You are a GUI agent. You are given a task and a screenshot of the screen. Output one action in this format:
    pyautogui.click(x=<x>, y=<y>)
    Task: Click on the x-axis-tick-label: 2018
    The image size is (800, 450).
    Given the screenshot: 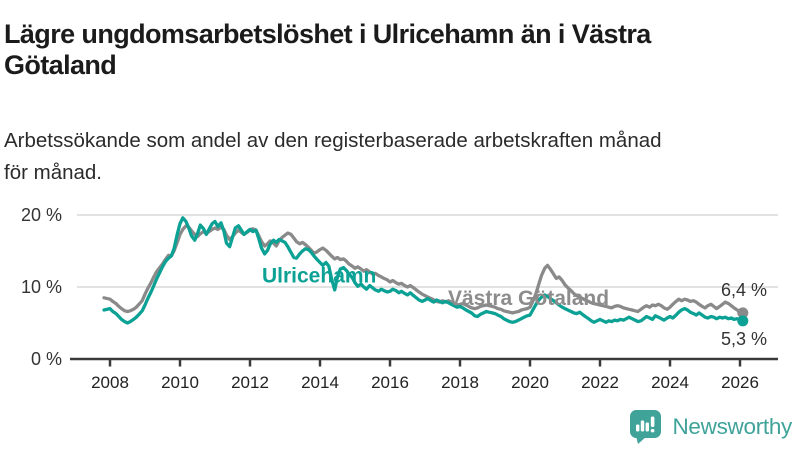 What is the action you would take?
    pyautogui.click(x=460, y=382)
    